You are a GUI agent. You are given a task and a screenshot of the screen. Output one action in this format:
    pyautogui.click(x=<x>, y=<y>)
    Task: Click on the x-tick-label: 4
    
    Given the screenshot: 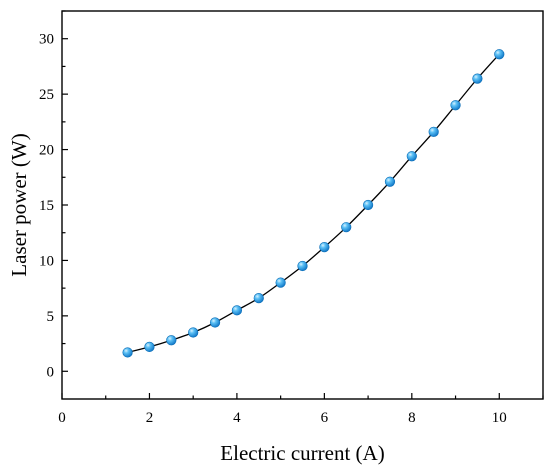 What is the action you would take?
    pyautogui.click(x=237, y=418)
    